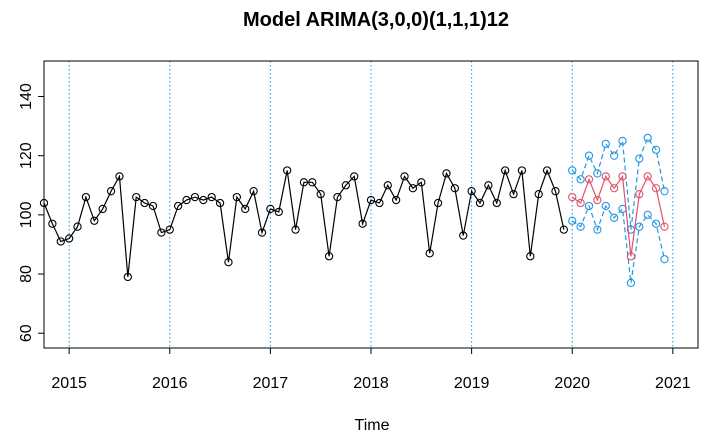  I want to click on series-forecast-1-line, so click(618, 215).